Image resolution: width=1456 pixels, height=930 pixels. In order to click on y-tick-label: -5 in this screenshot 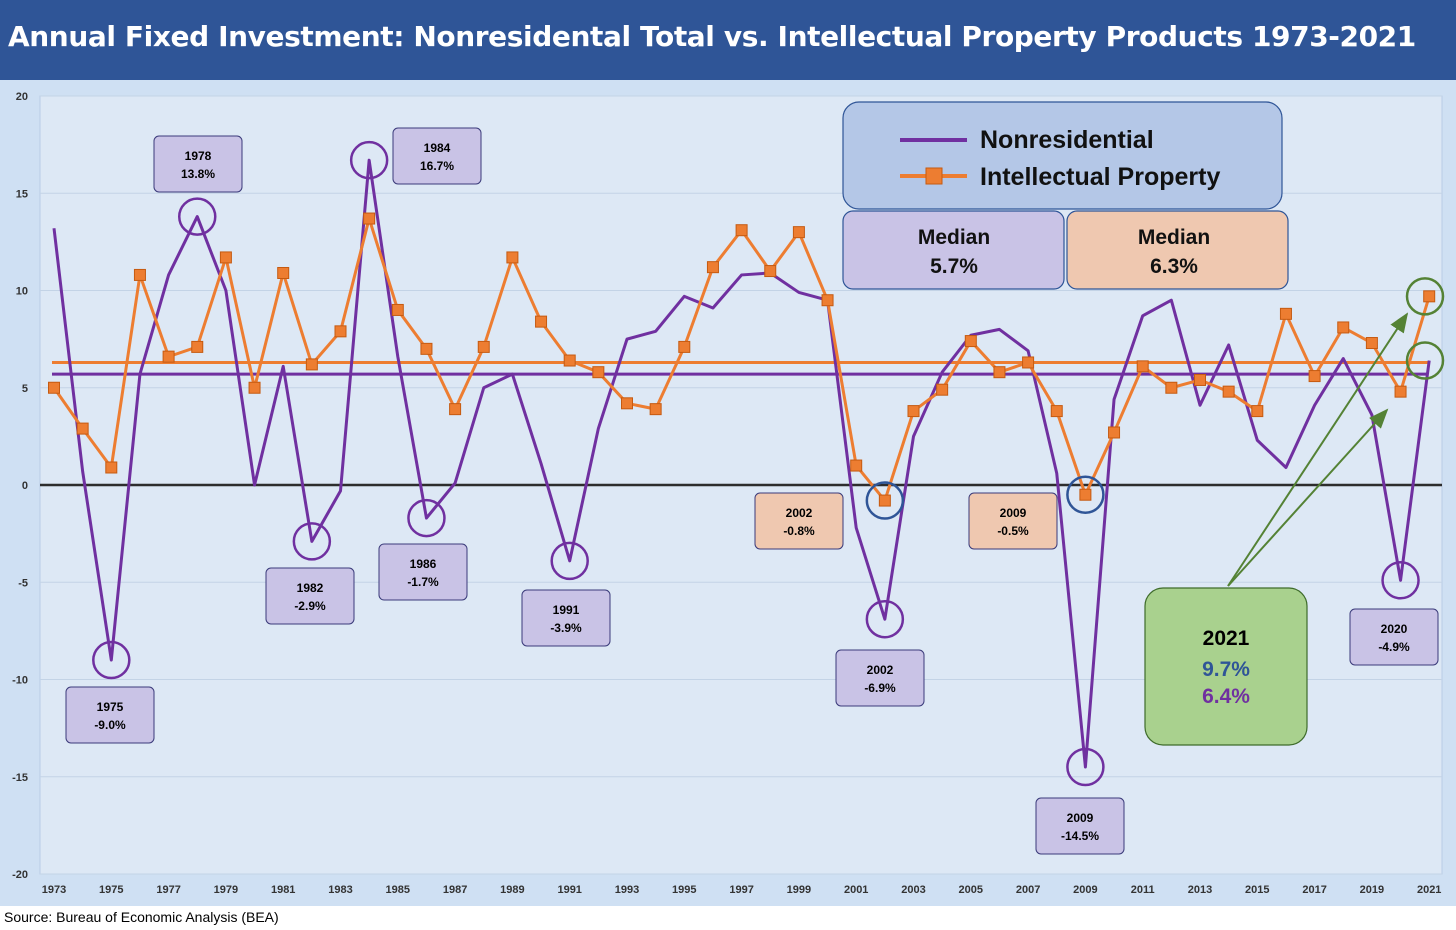, I will do `click(23, 583)`.